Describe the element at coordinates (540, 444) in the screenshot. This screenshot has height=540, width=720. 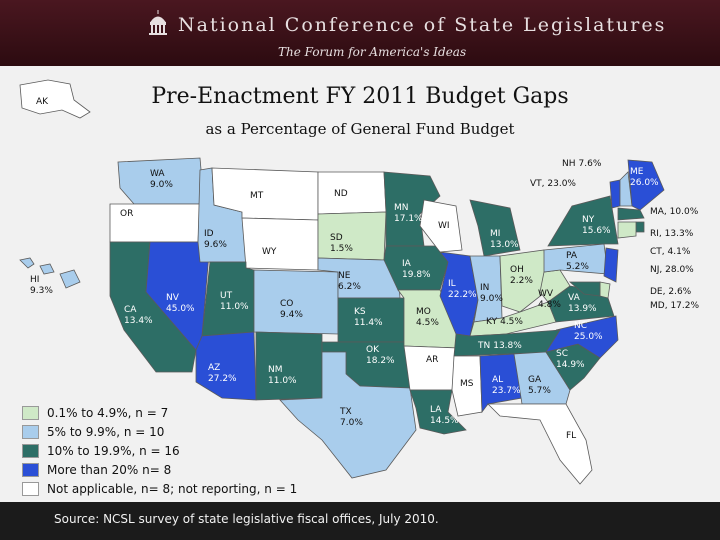
I see `state-fl` at that location.